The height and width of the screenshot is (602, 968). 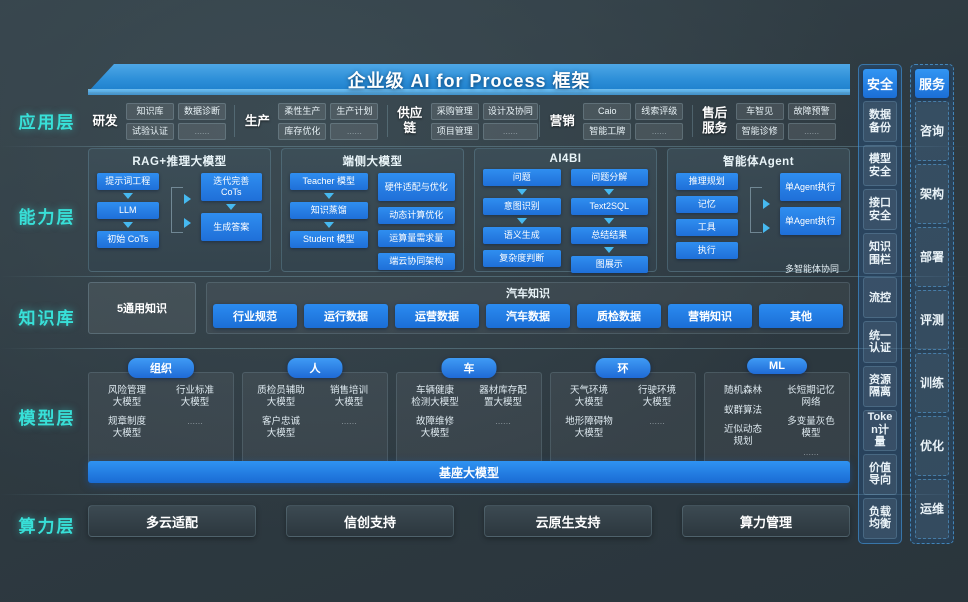 I want to click on capability-chip: LLM, so click(x=128, y=210).